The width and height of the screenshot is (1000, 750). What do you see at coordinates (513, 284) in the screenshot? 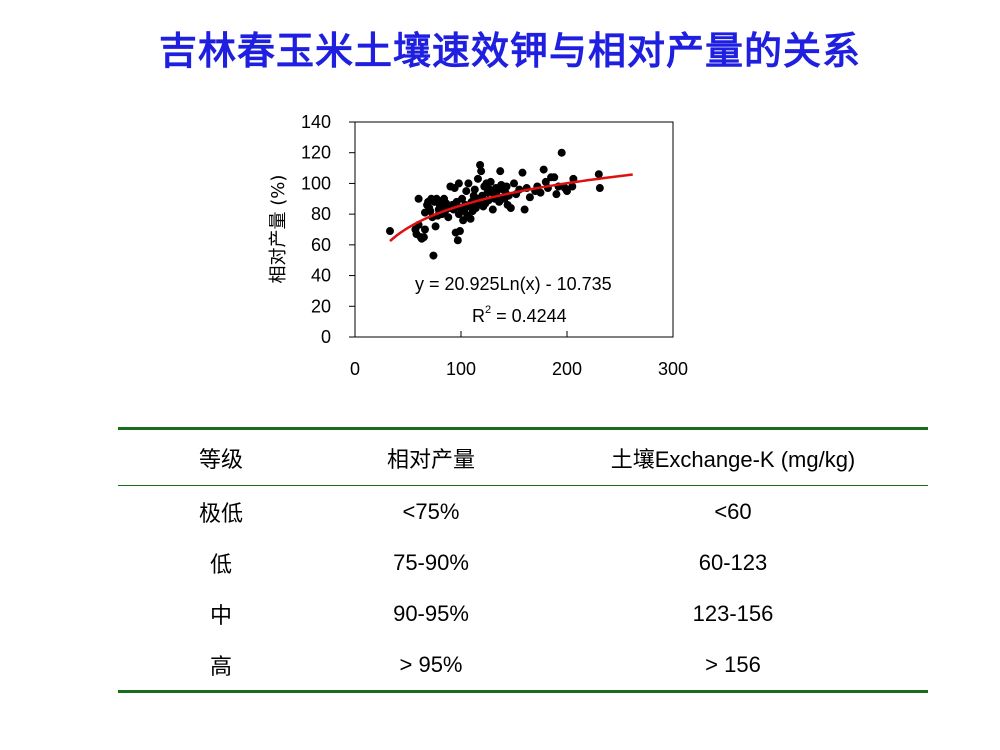
I see `equation-label: y = 20.925Ln(x) - 10.735` at bounding box center [513, 284].